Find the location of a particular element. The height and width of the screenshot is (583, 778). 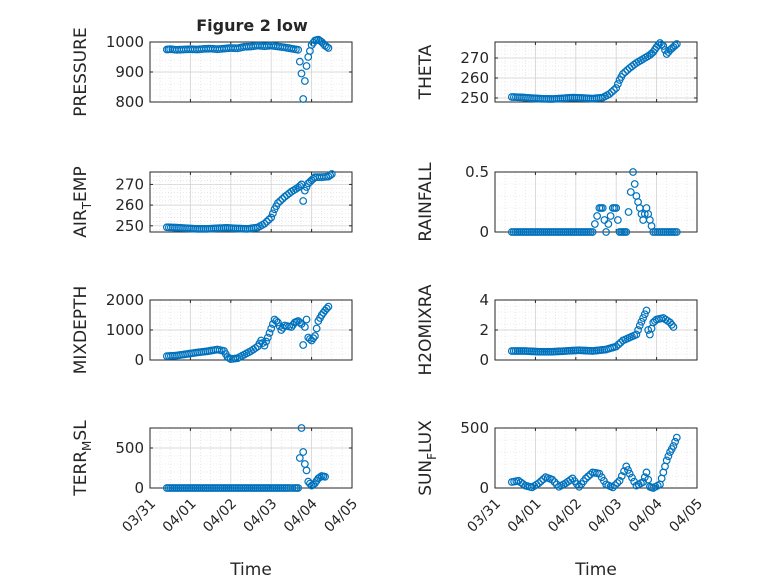

data-series is located at coordinates (592, 331).